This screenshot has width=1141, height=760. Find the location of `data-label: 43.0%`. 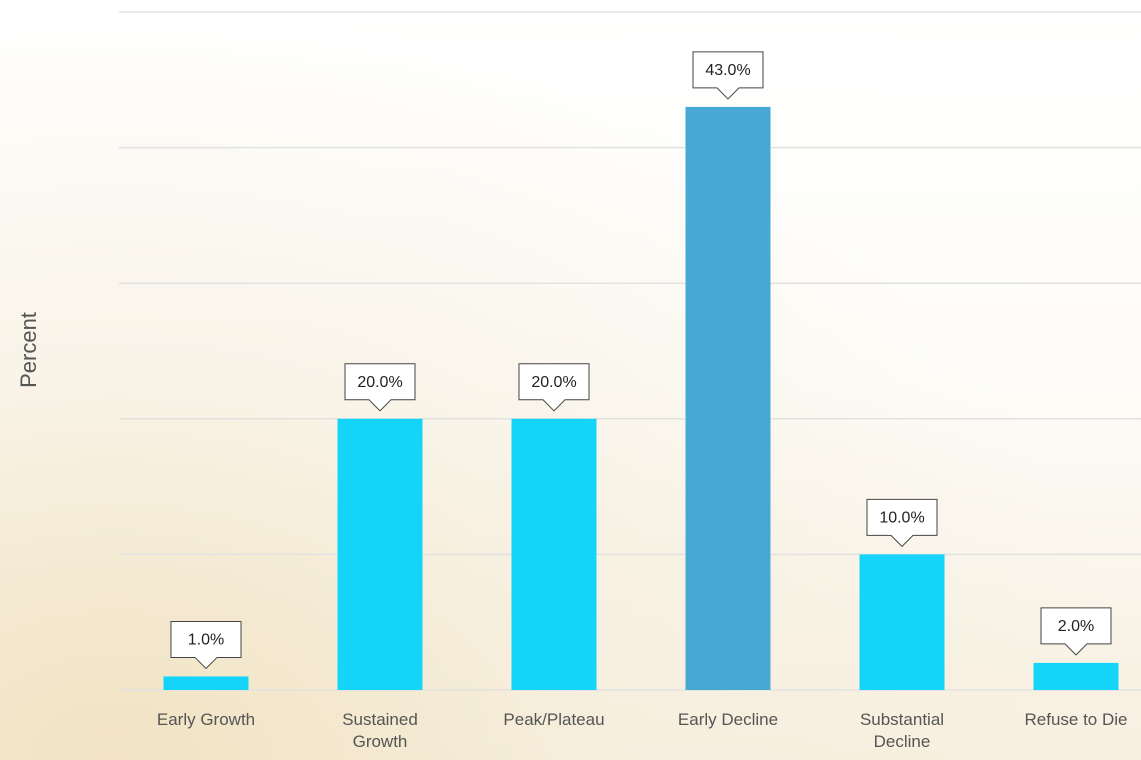

data-label: 43.0% is located at coordinates (727, 70).